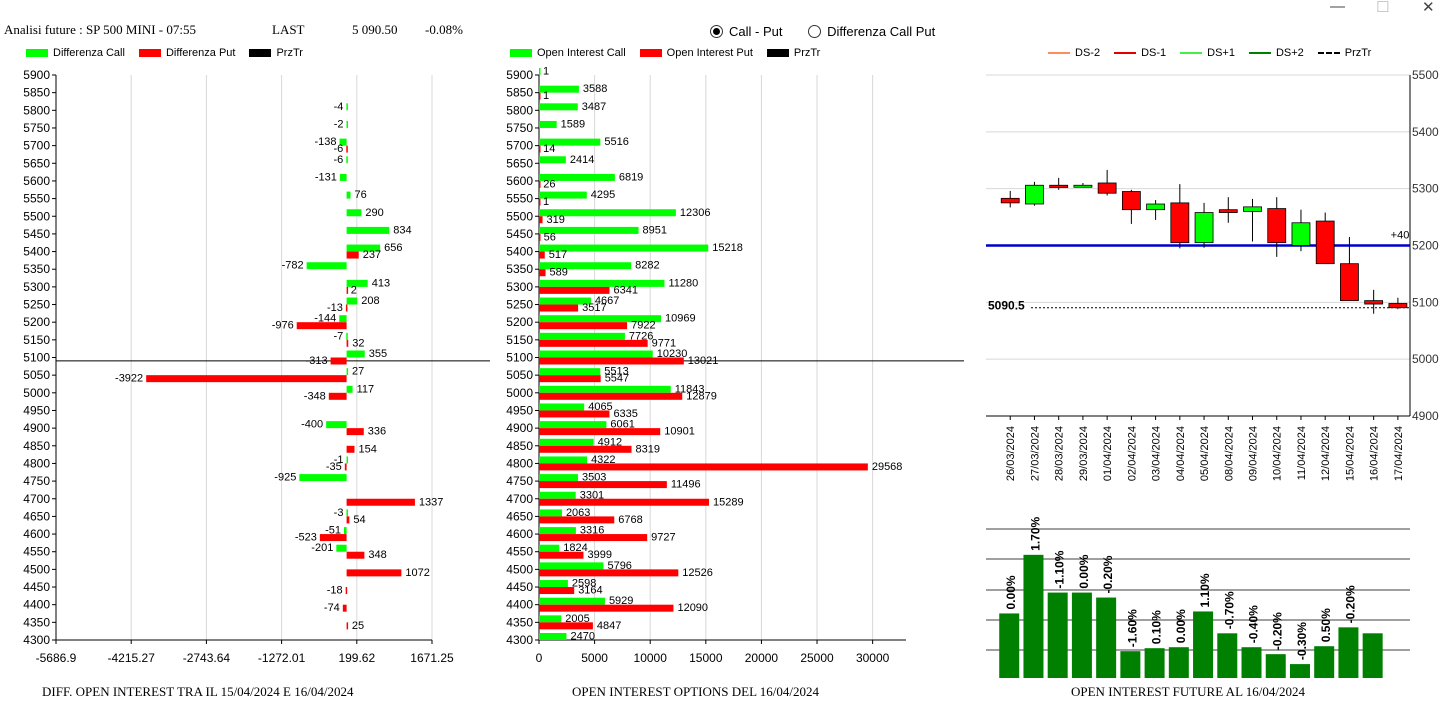  I want to click on data-label: 4065, so click(600, 407).